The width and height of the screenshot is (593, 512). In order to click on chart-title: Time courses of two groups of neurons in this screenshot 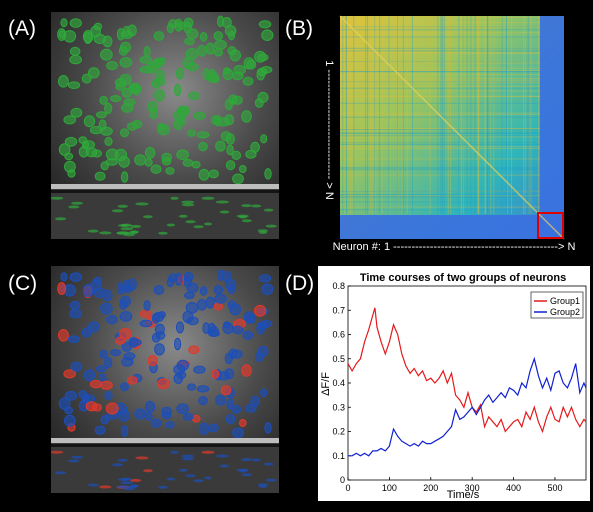, I will do `click(463, 278)`.